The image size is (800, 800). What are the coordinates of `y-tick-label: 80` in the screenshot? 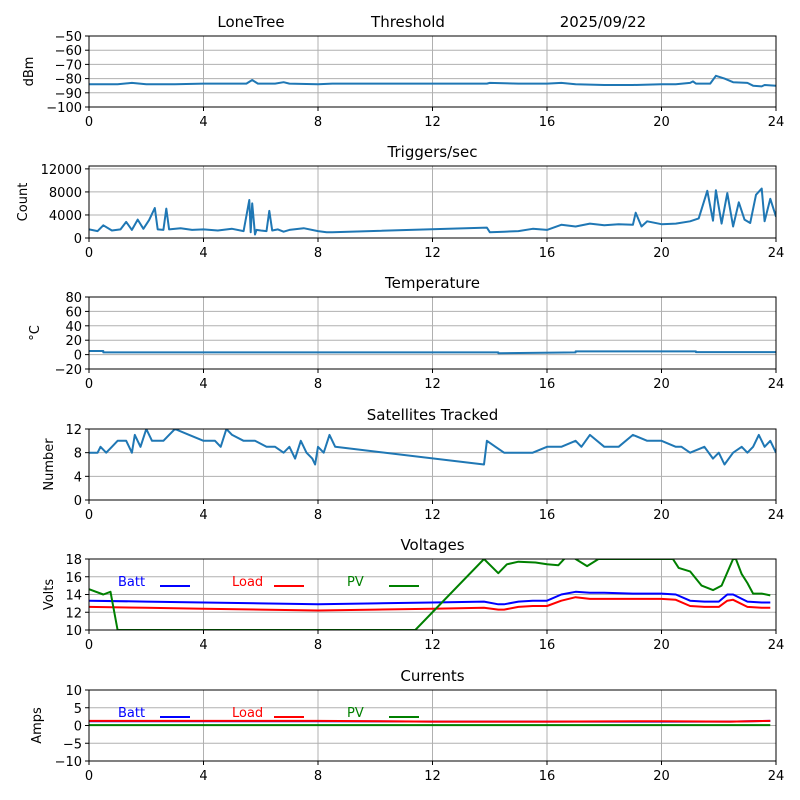 It's located at (73, 298).